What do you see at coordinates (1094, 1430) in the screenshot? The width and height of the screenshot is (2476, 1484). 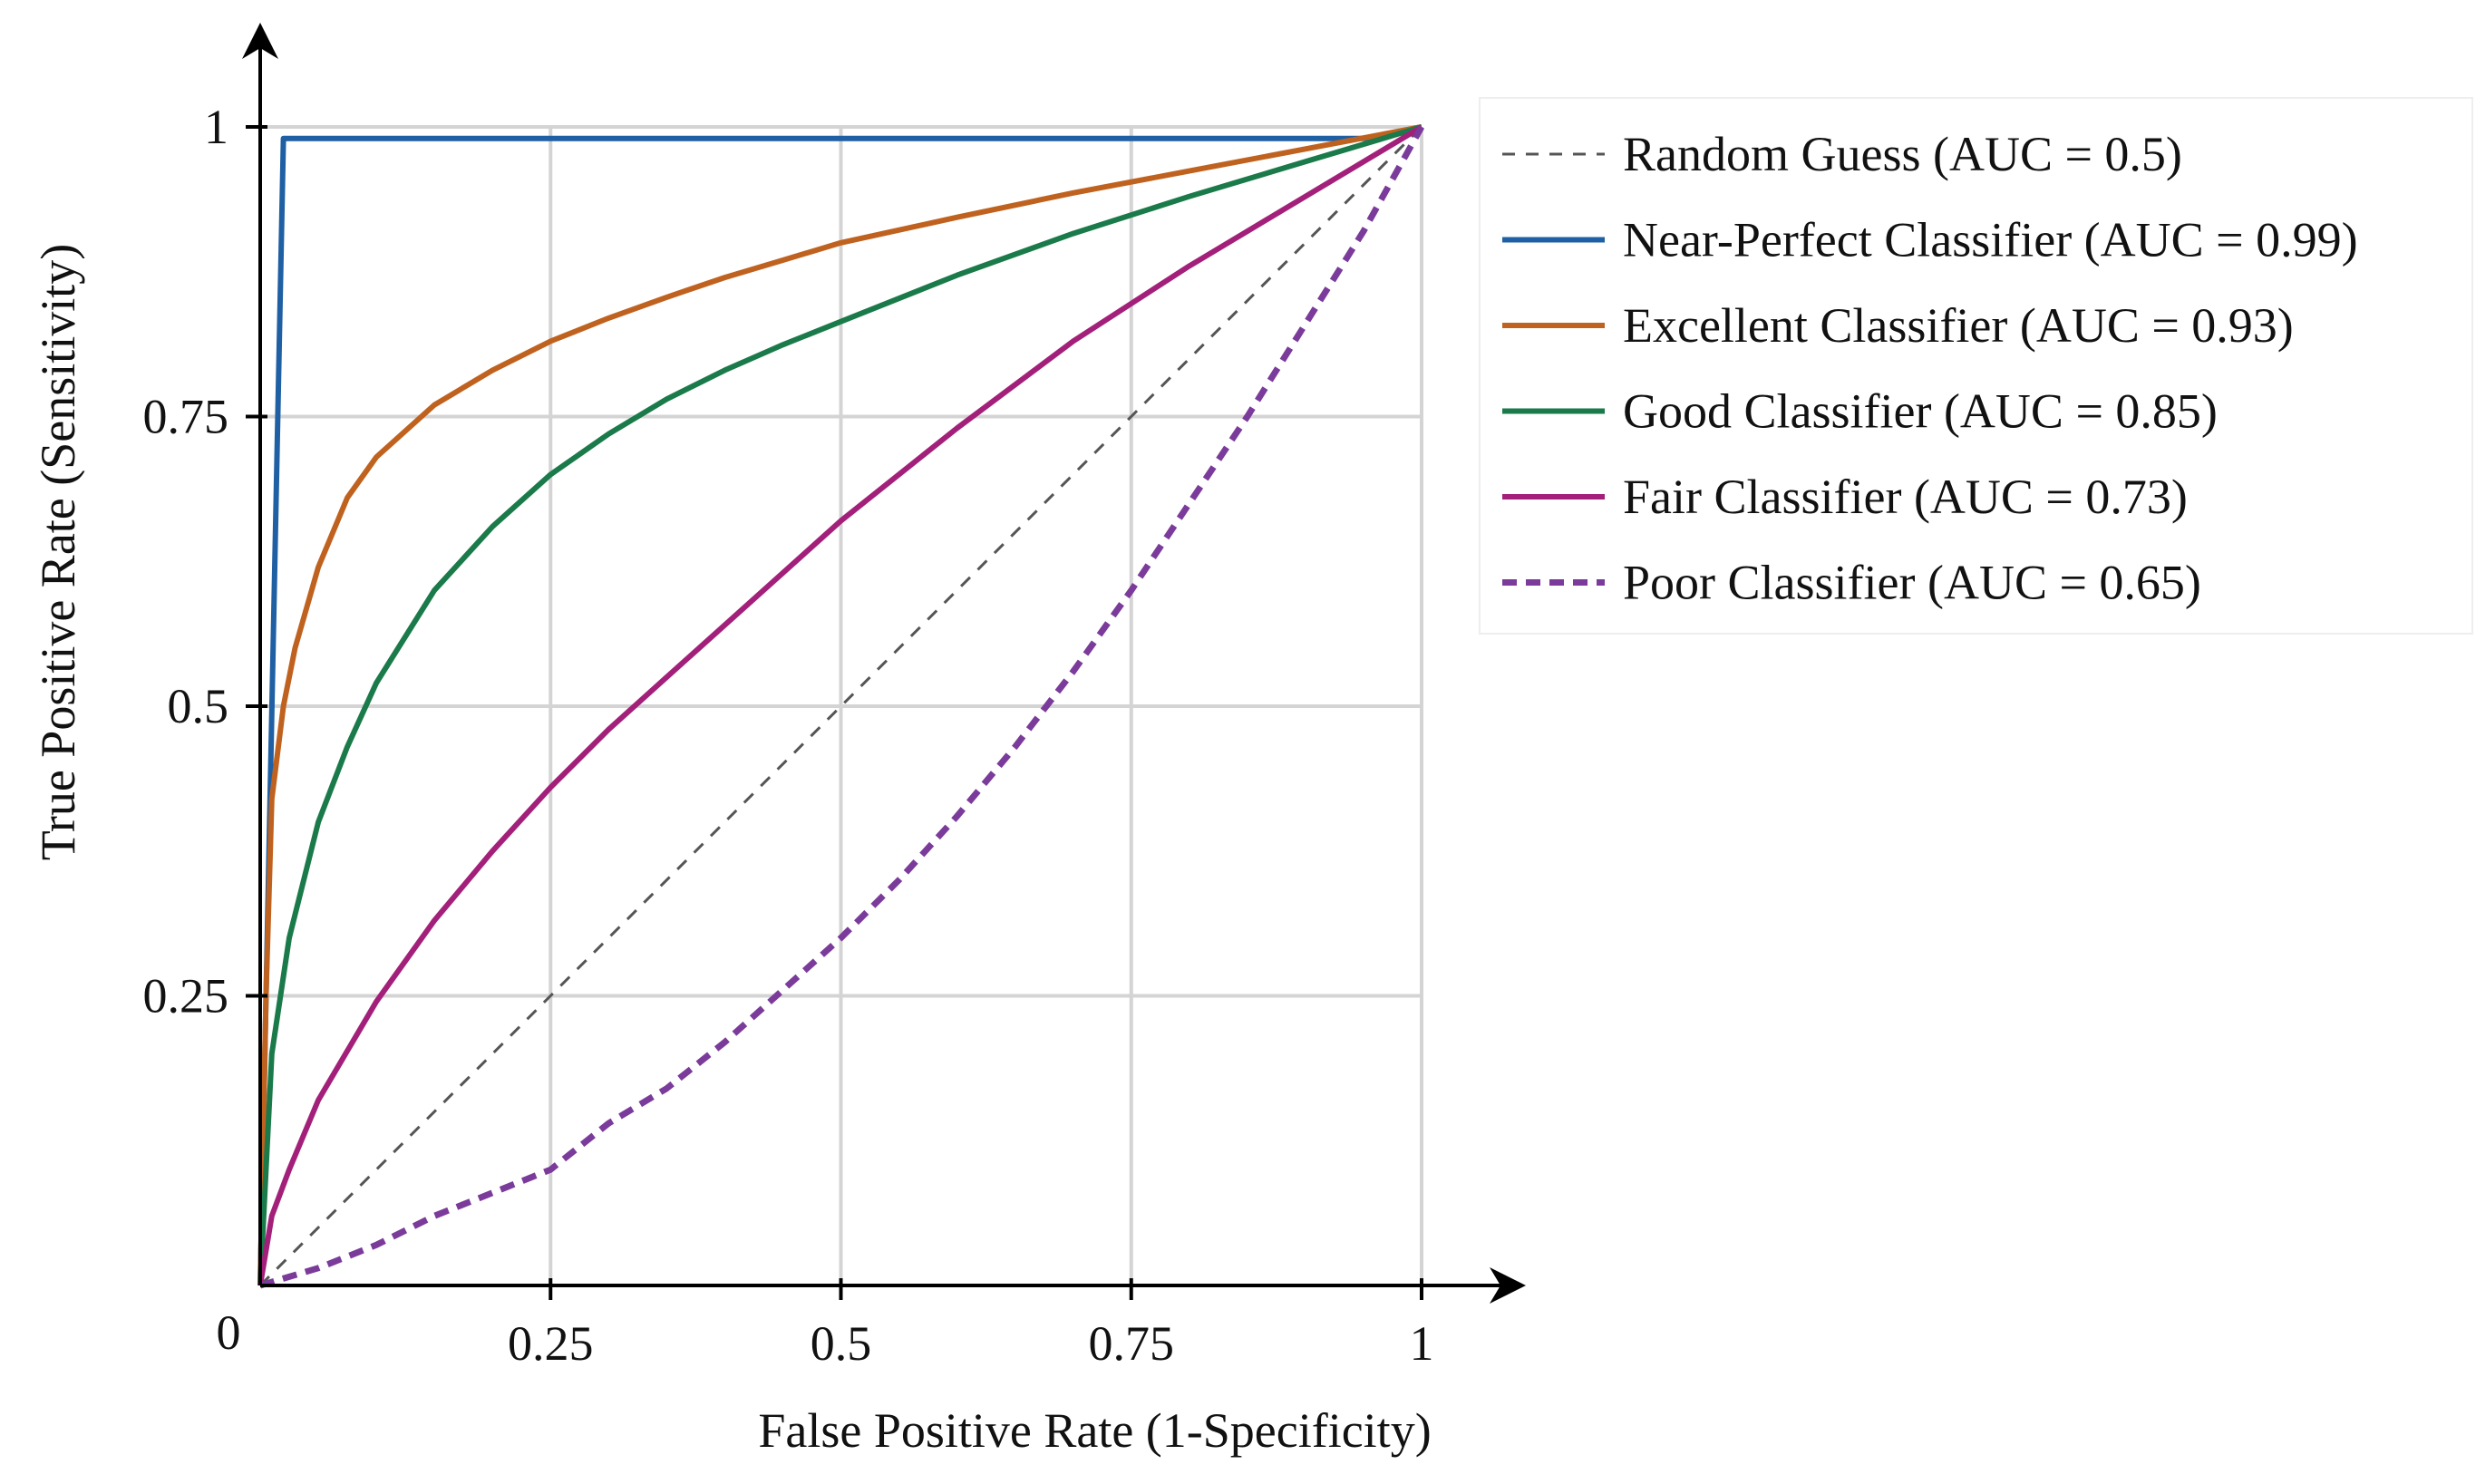 I see `x-axis-label: False Positive Rate (1-Specificity)` at bounding box center [1094, 1430].